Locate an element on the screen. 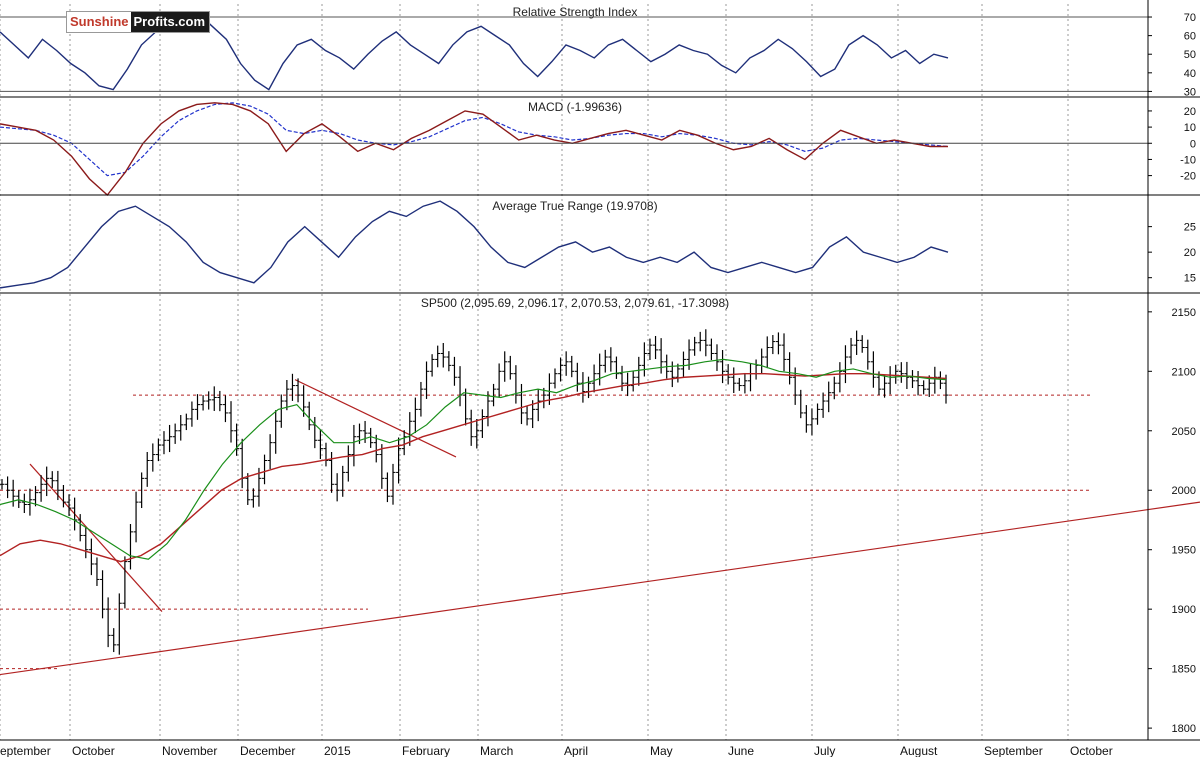 Image resolution: width=1200 pixels, height=757 pixels. atr-line is located at coordinates (474, 244).